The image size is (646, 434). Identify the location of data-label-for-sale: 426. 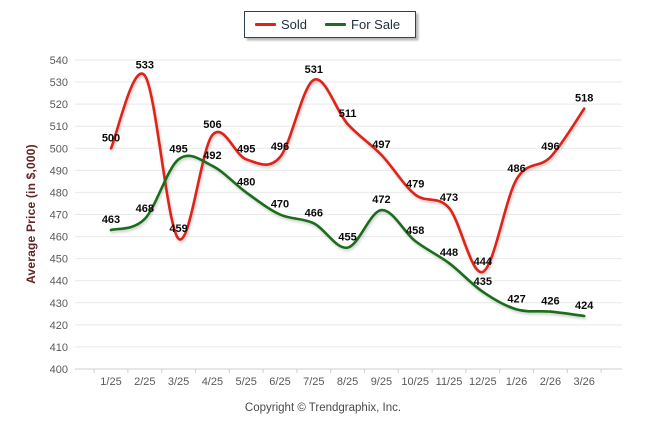
(550, 302).